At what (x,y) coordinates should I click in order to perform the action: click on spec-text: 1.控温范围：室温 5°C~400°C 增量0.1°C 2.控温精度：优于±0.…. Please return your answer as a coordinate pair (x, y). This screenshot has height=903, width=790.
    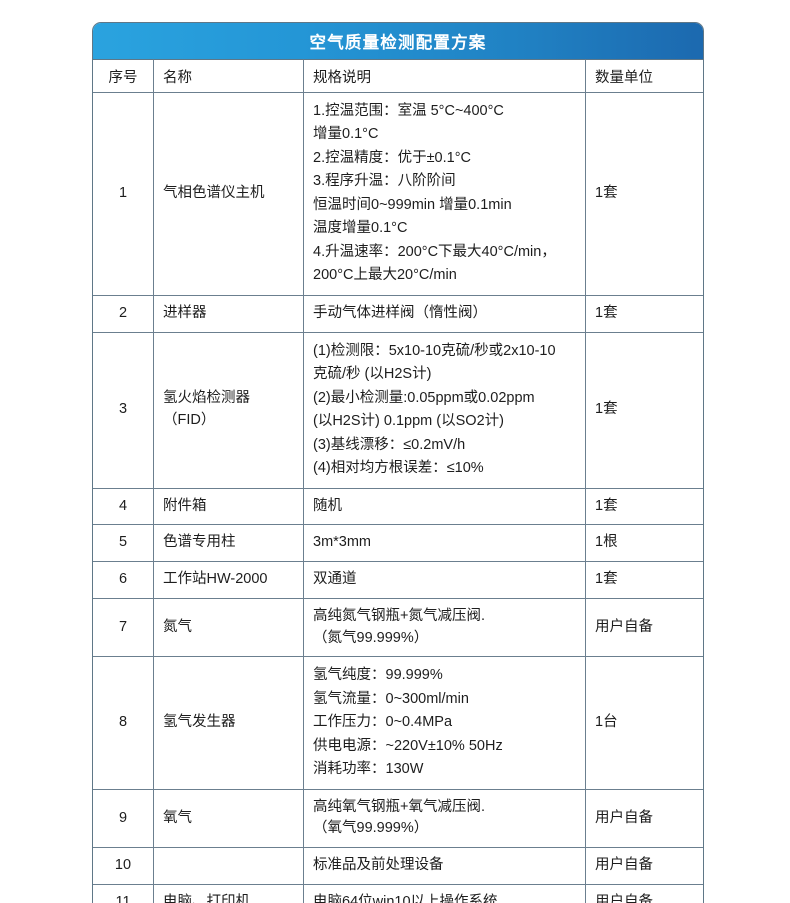
    Looking at the image, I should click on (434, 193).